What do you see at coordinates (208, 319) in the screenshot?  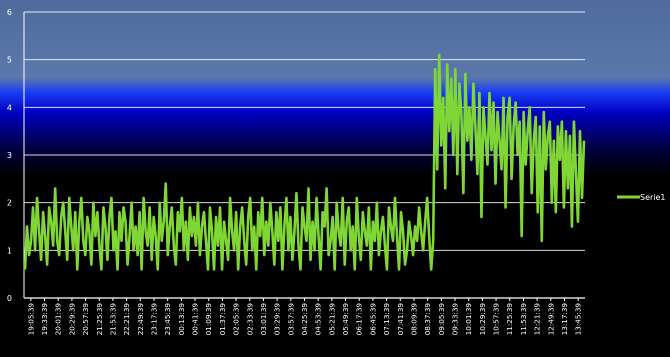 I see `x-tick-label-13: 01:09:39` at bounding box center [208, 319].